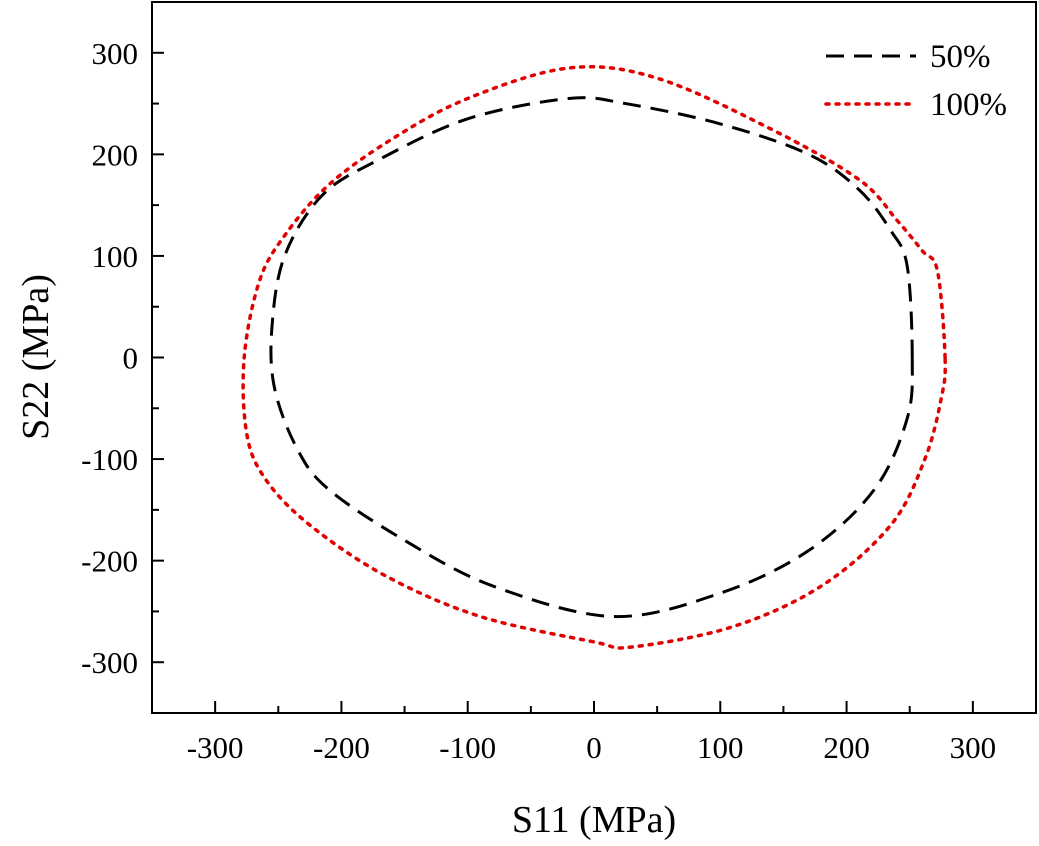 Image resolution: width=1039 pixels, height=846 pixels. I want to click on y-tick-label: 200, so click(115, 154).